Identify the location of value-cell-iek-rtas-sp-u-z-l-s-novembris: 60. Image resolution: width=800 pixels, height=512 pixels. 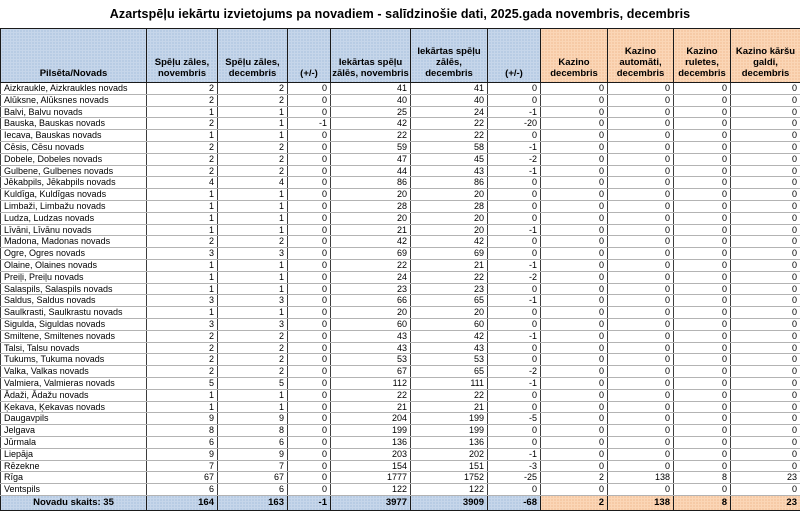
(370, 324).